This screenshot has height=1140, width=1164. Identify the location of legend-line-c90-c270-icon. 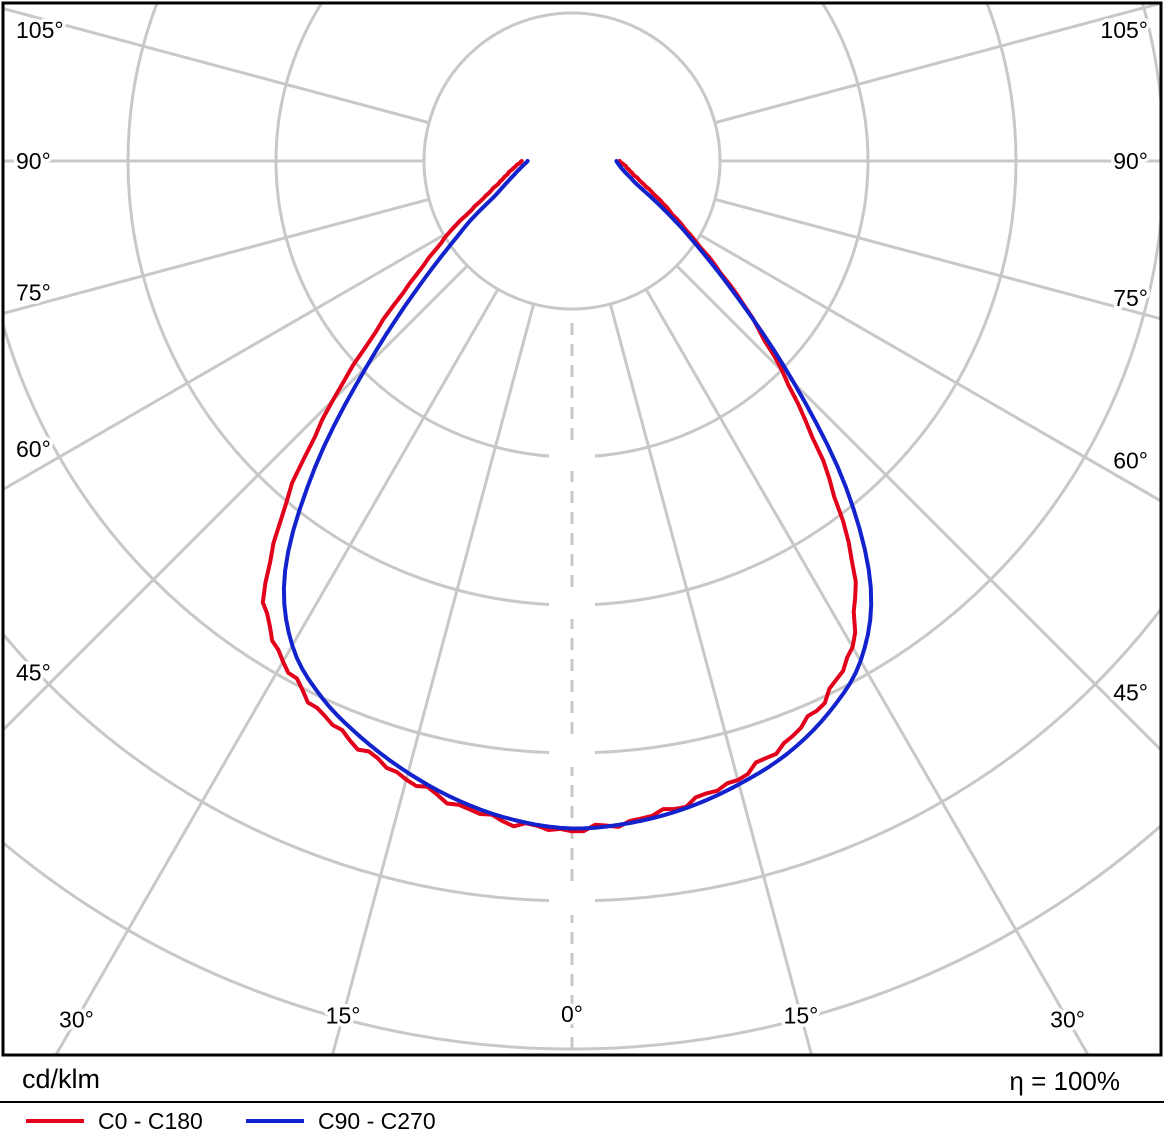
(275, 1121).